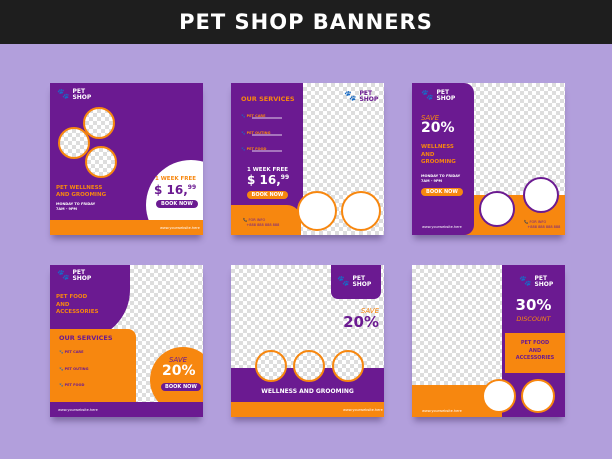 The height and width of the screenshot is (459, 612). I want to click on logo-panel, so click(356, 282).